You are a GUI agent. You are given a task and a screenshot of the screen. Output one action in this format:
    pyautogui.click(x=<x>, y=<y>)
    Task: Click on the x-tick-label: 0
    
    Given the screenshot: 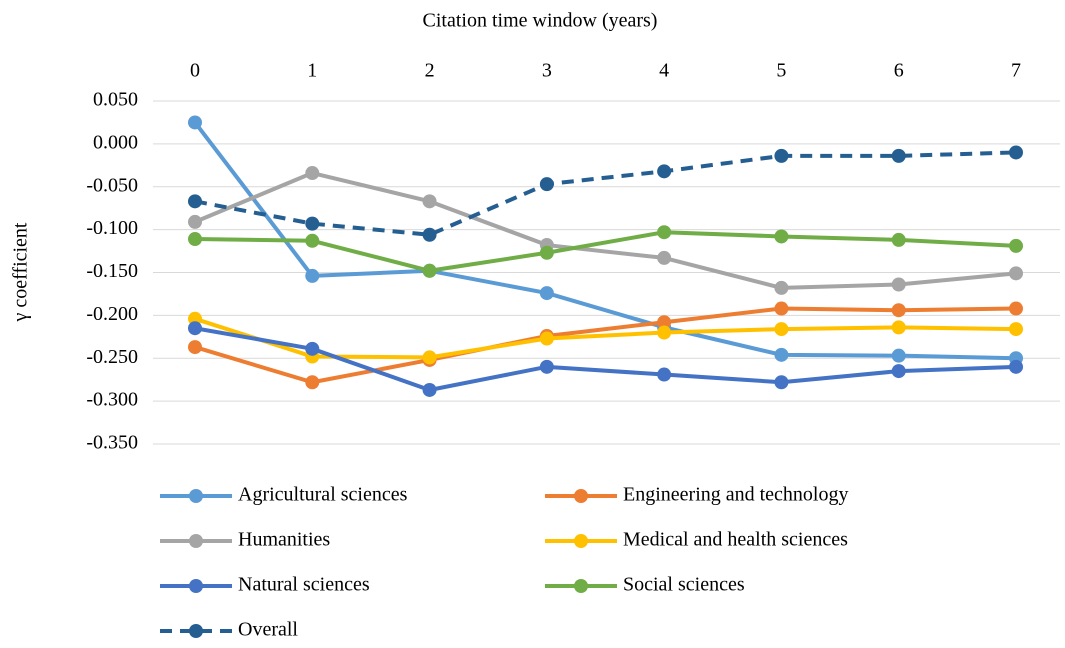 What is the action you would take?
    pyautogui.click(x=195, y=71)
    